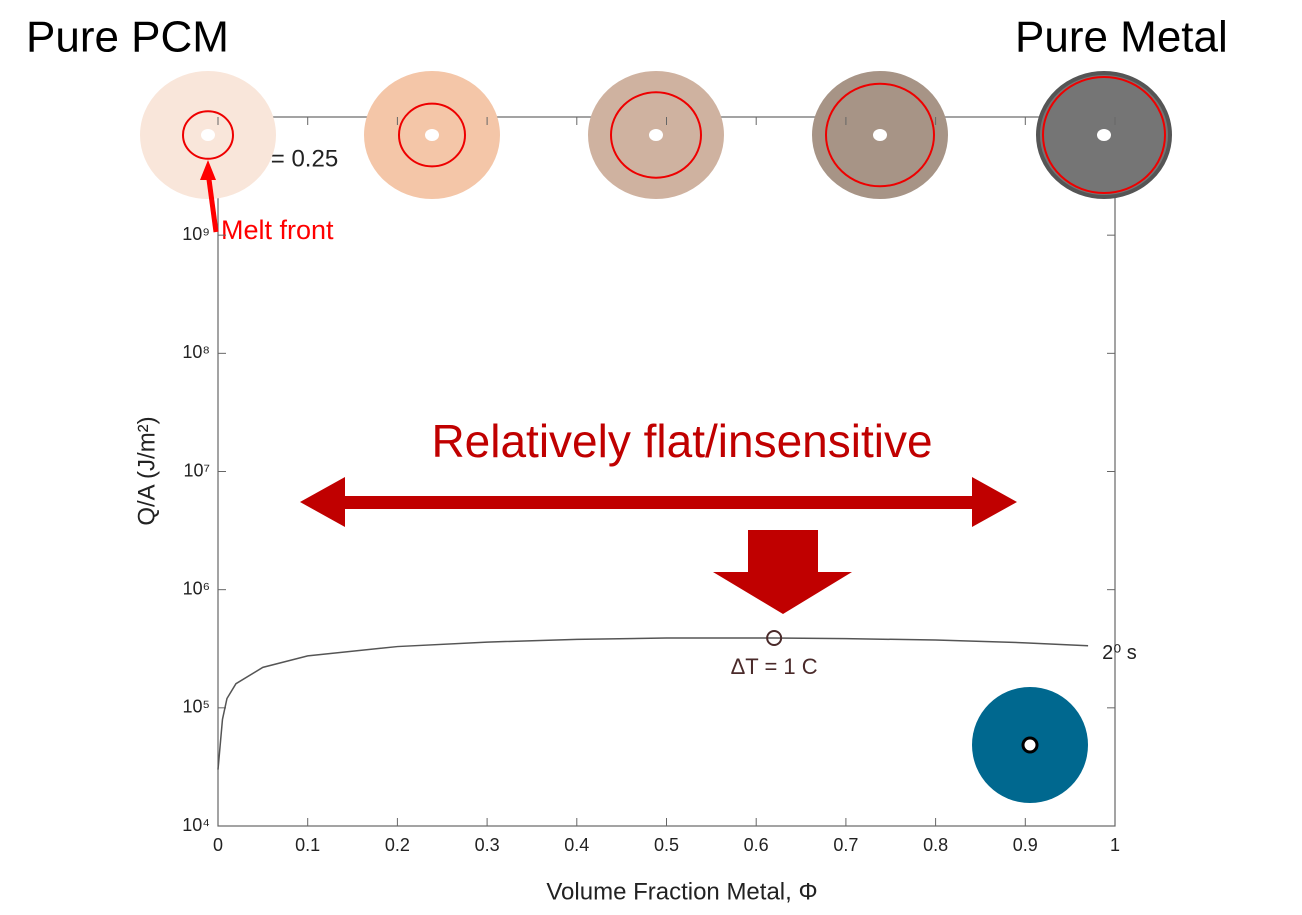 The height and width of the screenshot is (915, 1302). I want to click on x-tick-label: 0.9, so click(1025, 845).